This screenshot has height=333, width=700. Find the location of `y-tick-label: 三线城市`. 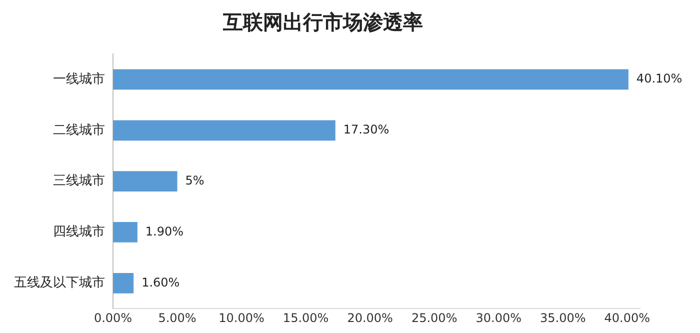

y-tick-label: 三线城市 is located at coordinates (79, 181).